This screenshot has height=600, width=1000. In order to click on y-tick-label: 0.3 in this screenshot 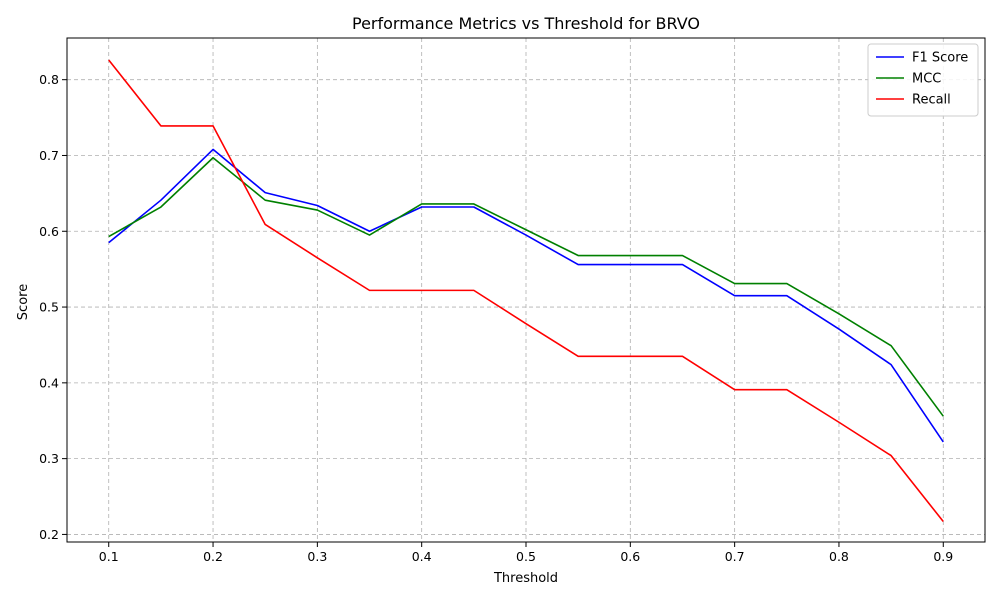, I will do `click(49, 458)`.